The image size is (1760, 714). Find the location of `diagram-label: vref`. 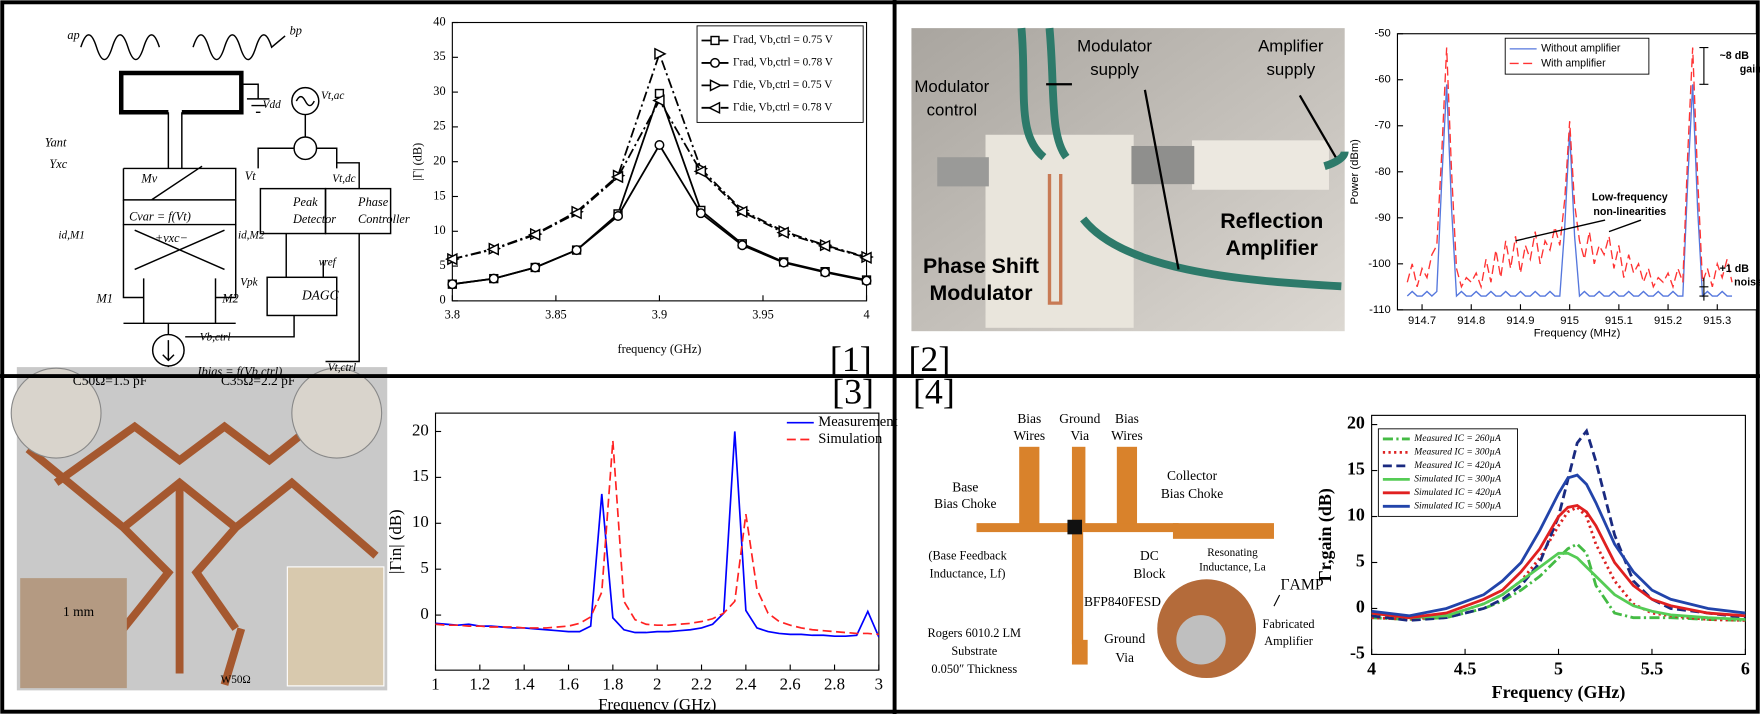

diagram-label: vref is located at coordinates (328, 262).